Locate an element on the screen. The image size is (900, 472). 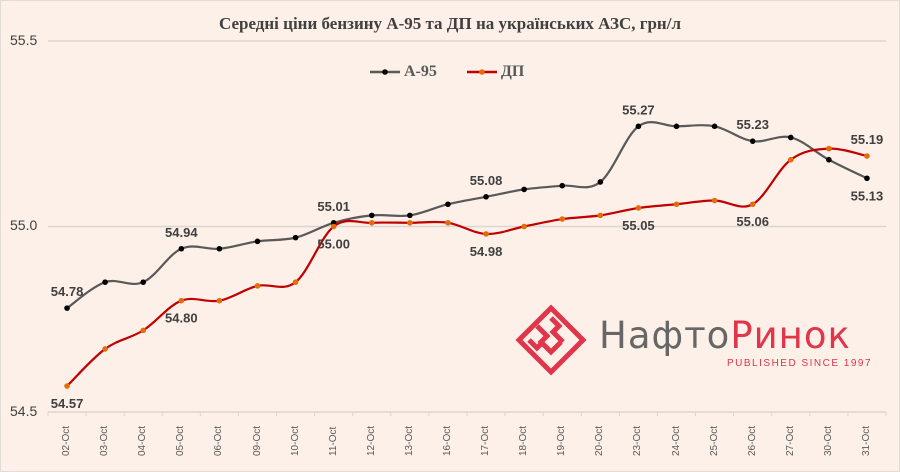
data-label: 55.27 is located at coordinates (638, 109).